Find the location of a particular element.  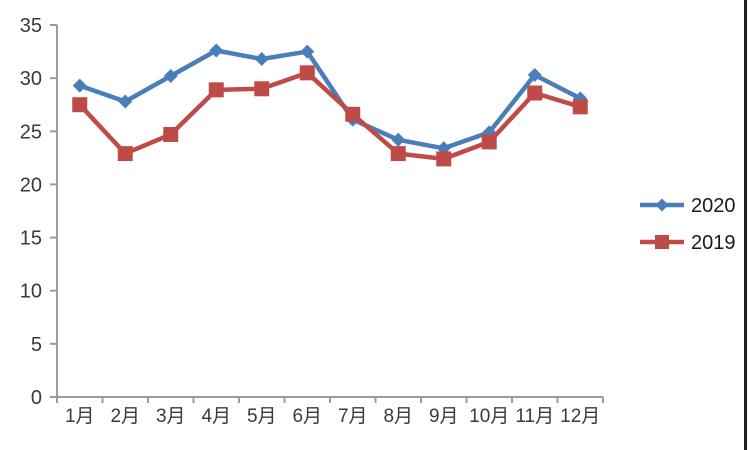

y-tick-label: 15 is located at coordinates (31, 239).